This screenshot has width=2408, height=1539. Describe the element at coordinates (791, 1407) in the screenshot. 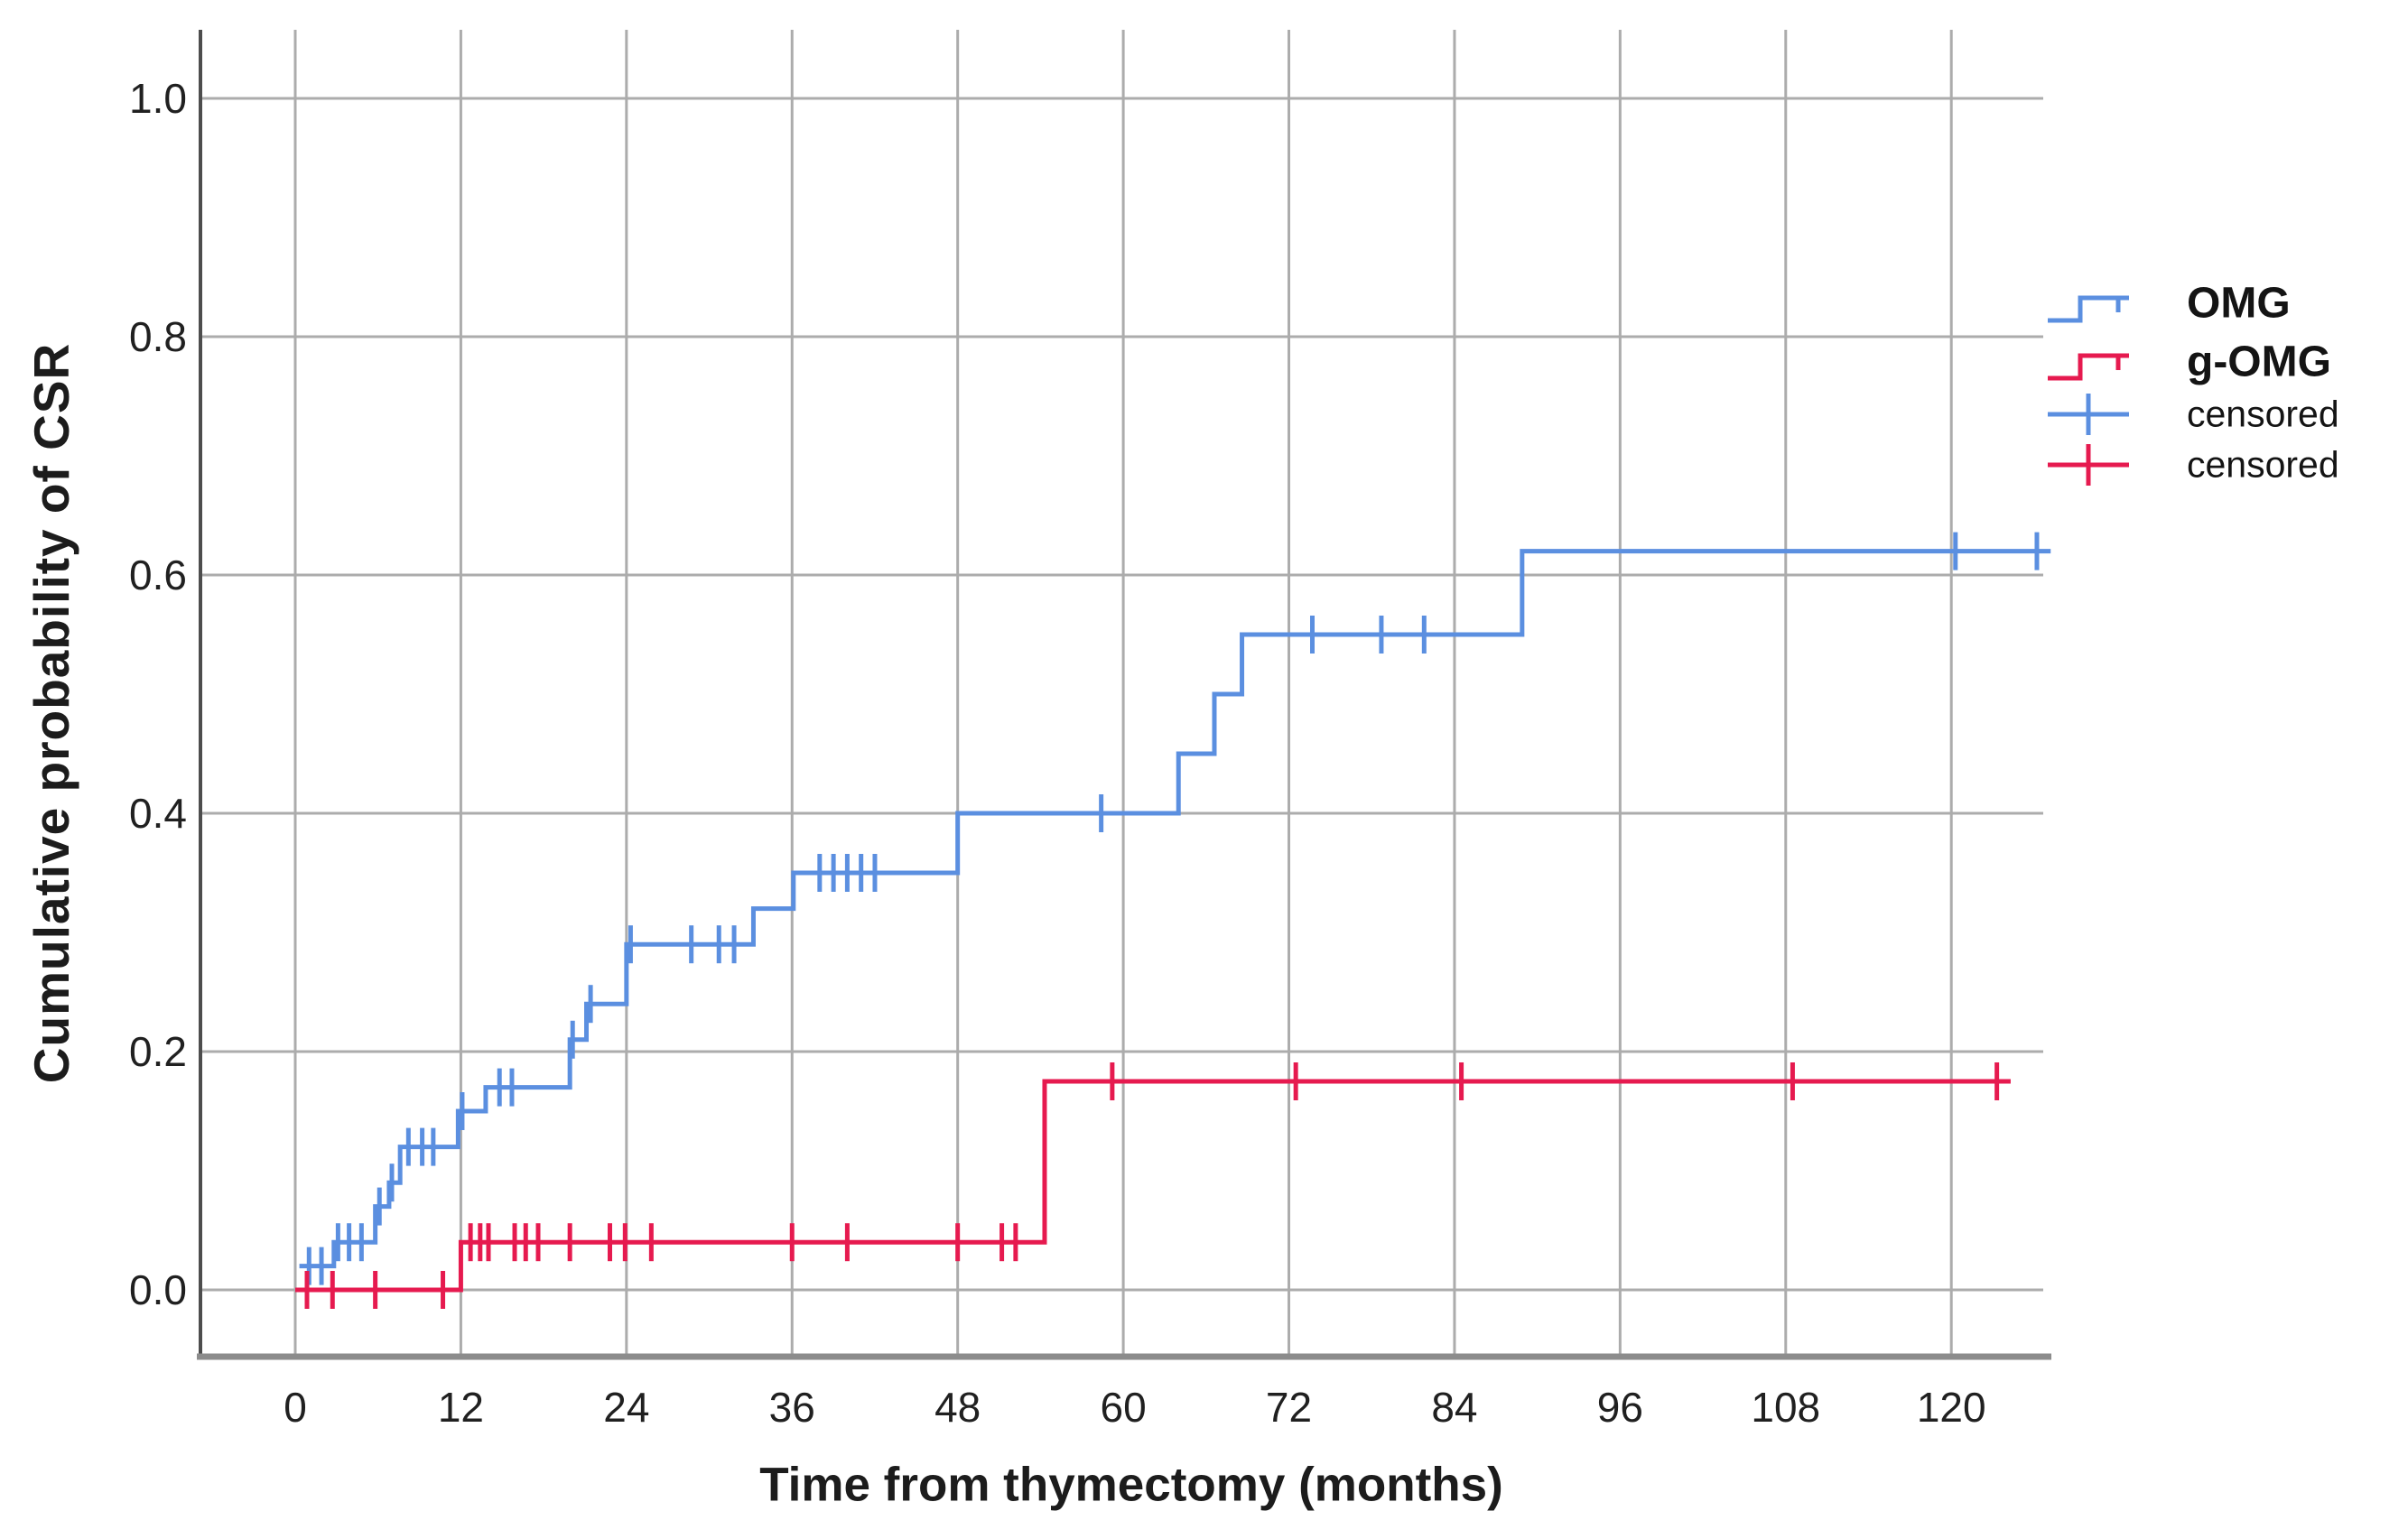

I see `x-tick-label: 36` at that location.